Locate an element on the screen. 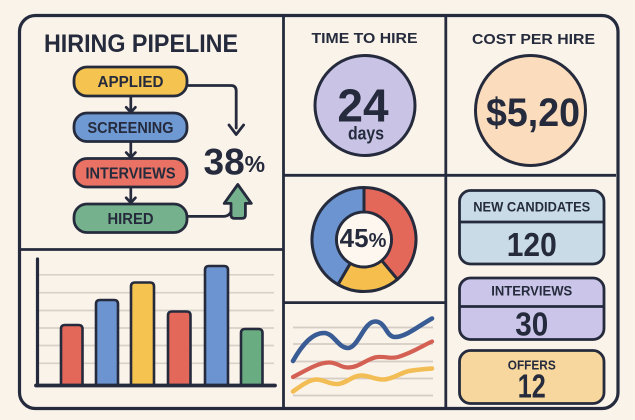 The image size is (635, 420). svg-text: 12 is located at coordinates (532, 387).